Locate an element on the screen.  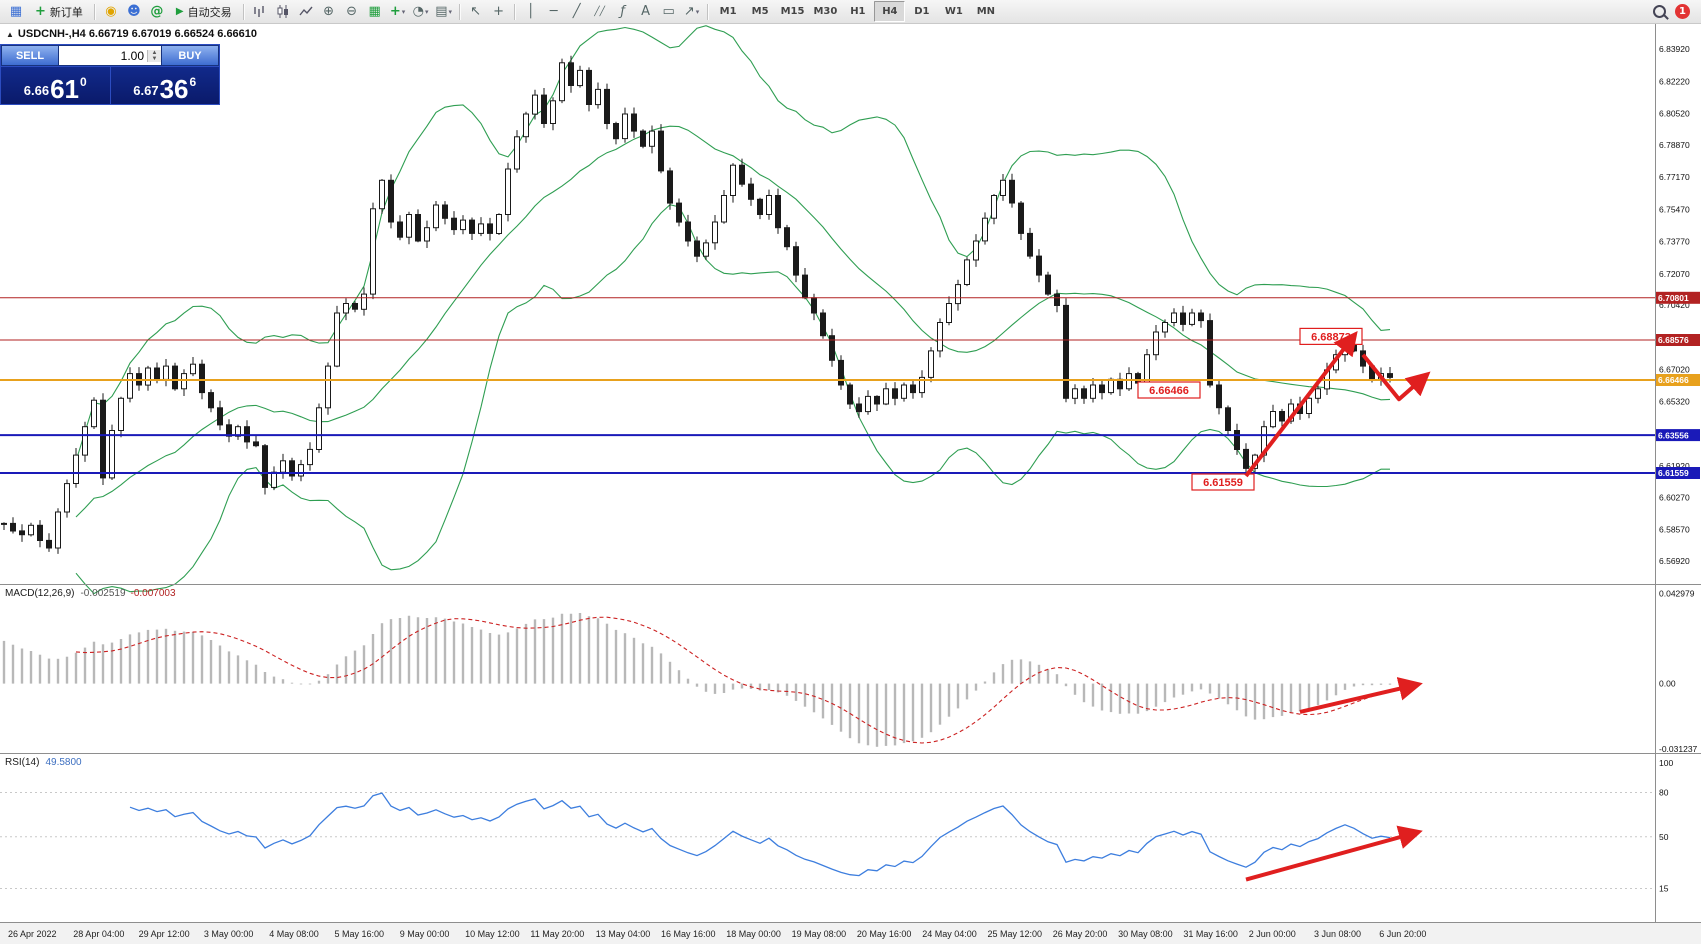
svg-text: 6.70801 is located at coordinates (1673, 298).